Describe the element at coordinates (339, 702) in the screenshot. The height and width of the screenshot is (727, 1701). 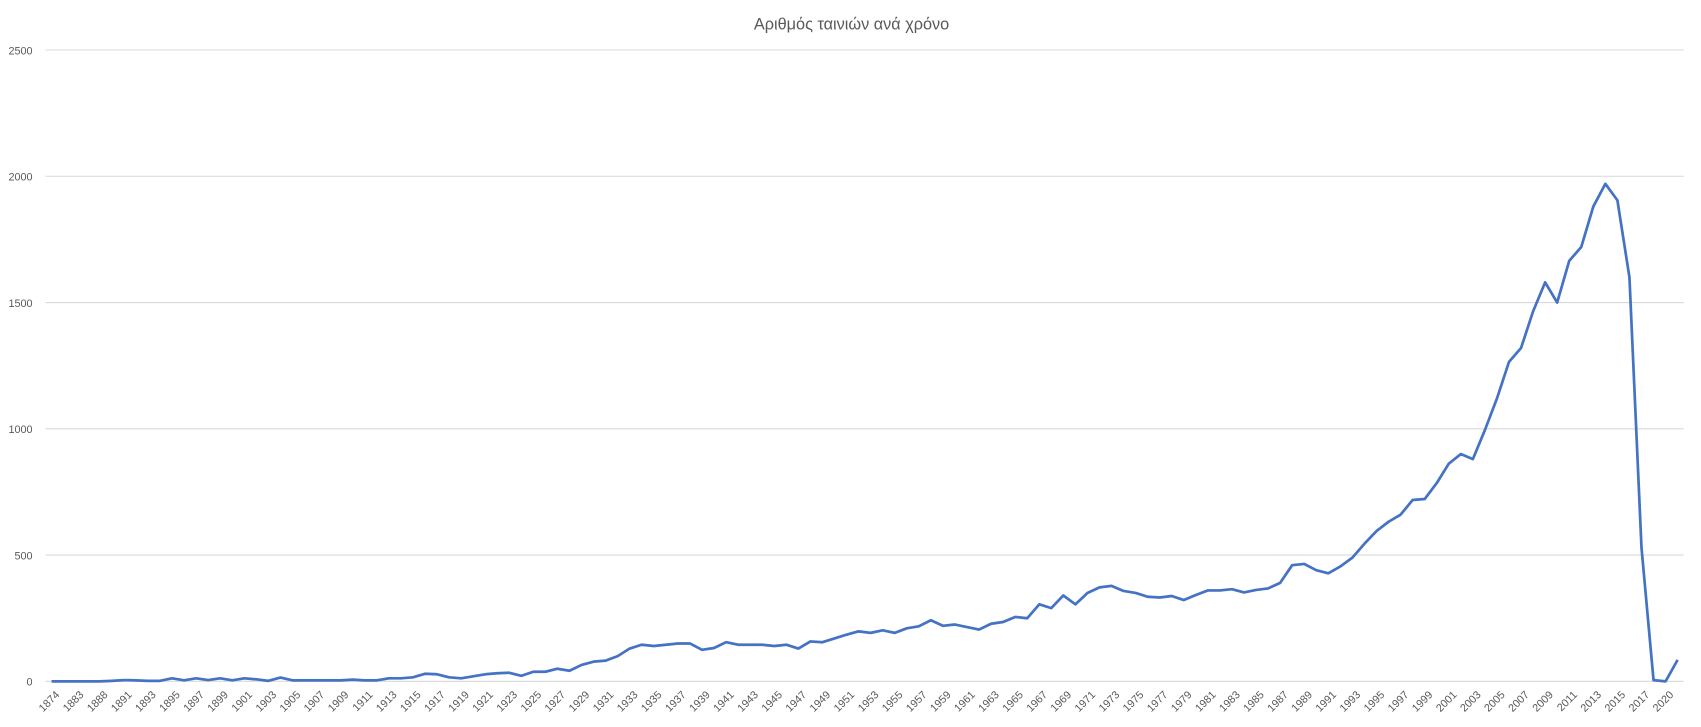
I see `x-tick-label: 1909` at that location.